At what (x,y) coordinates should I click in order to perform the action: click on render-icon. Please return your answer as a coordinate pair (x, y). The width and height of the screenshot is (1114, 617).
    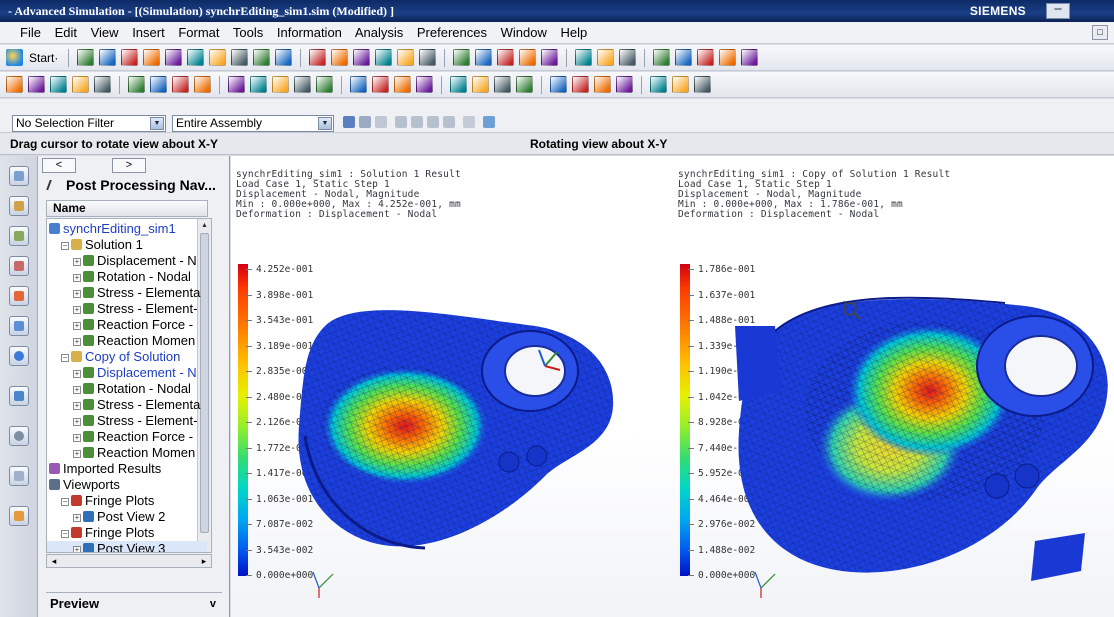
    Looking at the image, I should click on (506, 57).